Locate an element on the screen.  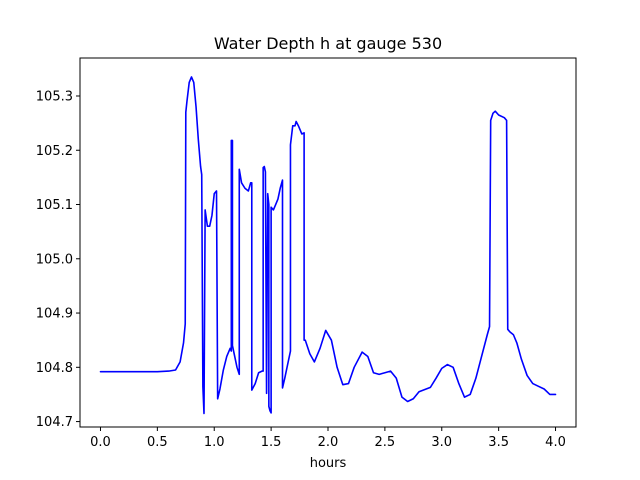
chart-title: Water Depth h at gauge 530 is located at coordinates (328, 43).